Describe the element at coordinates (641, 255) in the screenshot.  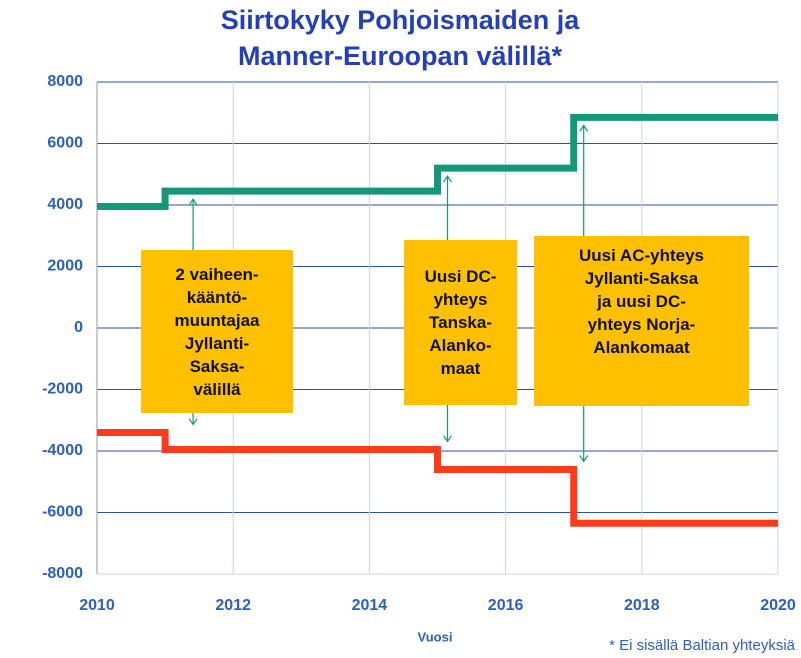
I see `annotation-line: Uusi AC-yhteys` at that location.